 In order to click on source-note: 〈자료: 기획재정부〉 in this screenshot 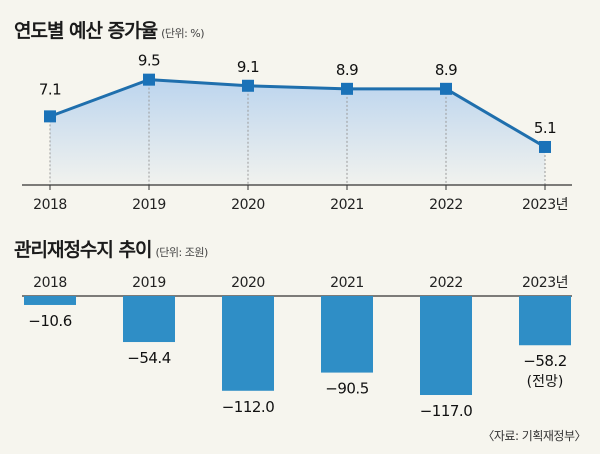, I will do `click(534, 436)`.